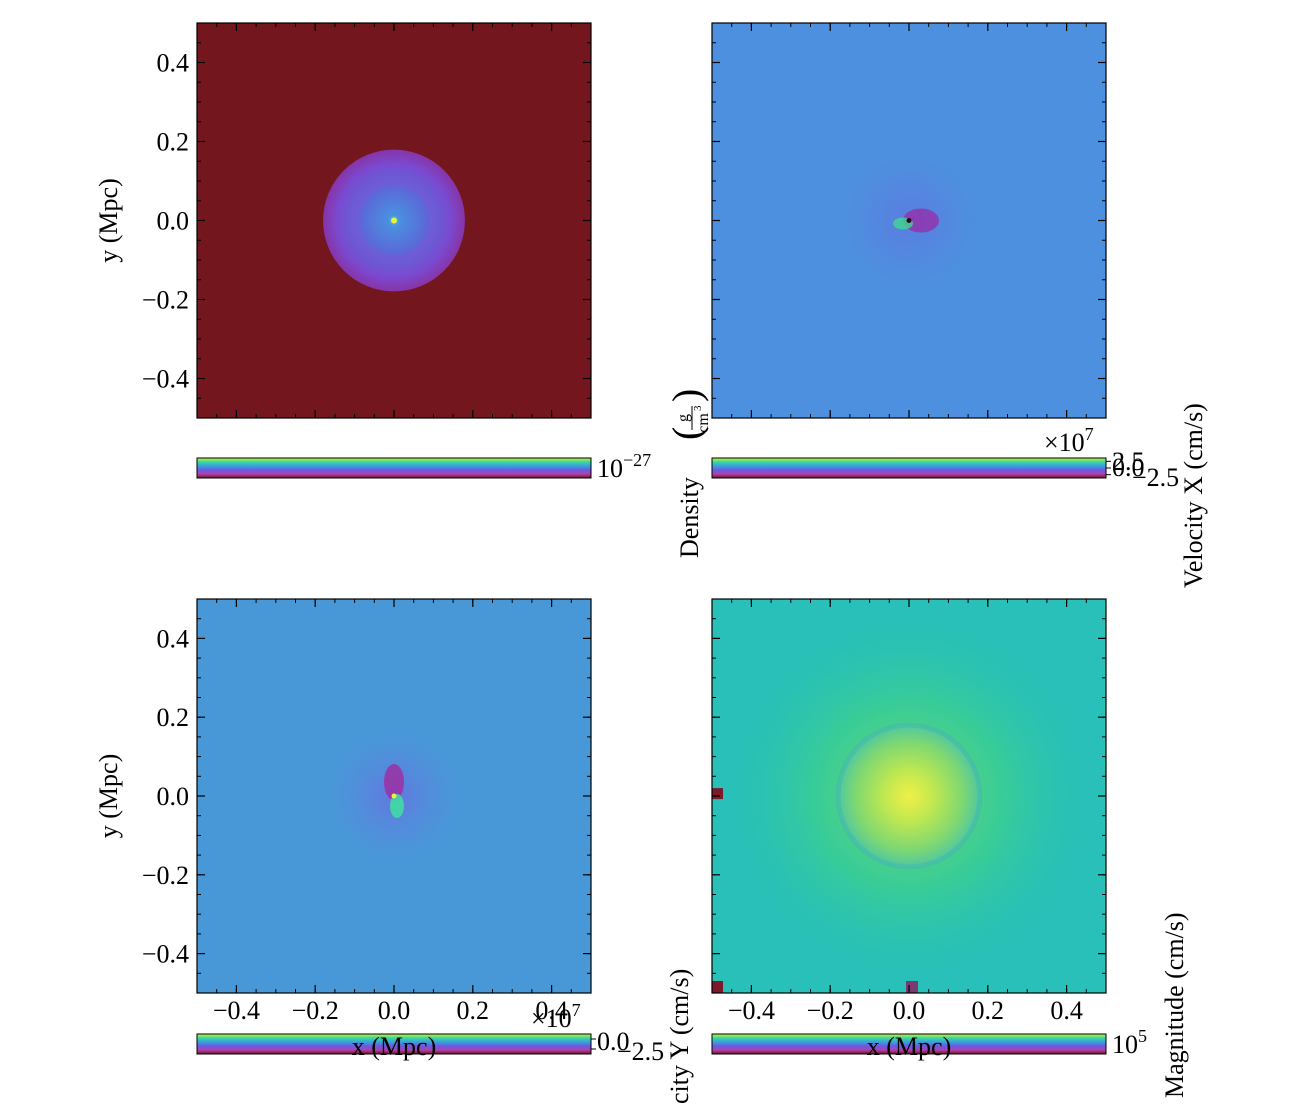 Image resolution: width=1302 pixels, height=1104 pixels. What do you see at coordinates (1128, 461) in the screenshot?
I see `colorbar-tick-label: 2.5` at bounding box center [1128, 461].